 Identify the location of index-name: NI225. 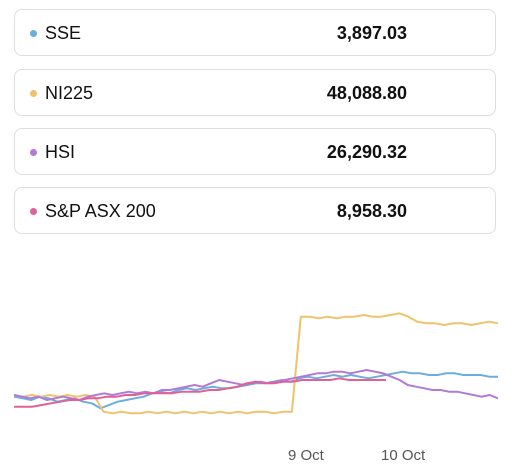
(69, 93).